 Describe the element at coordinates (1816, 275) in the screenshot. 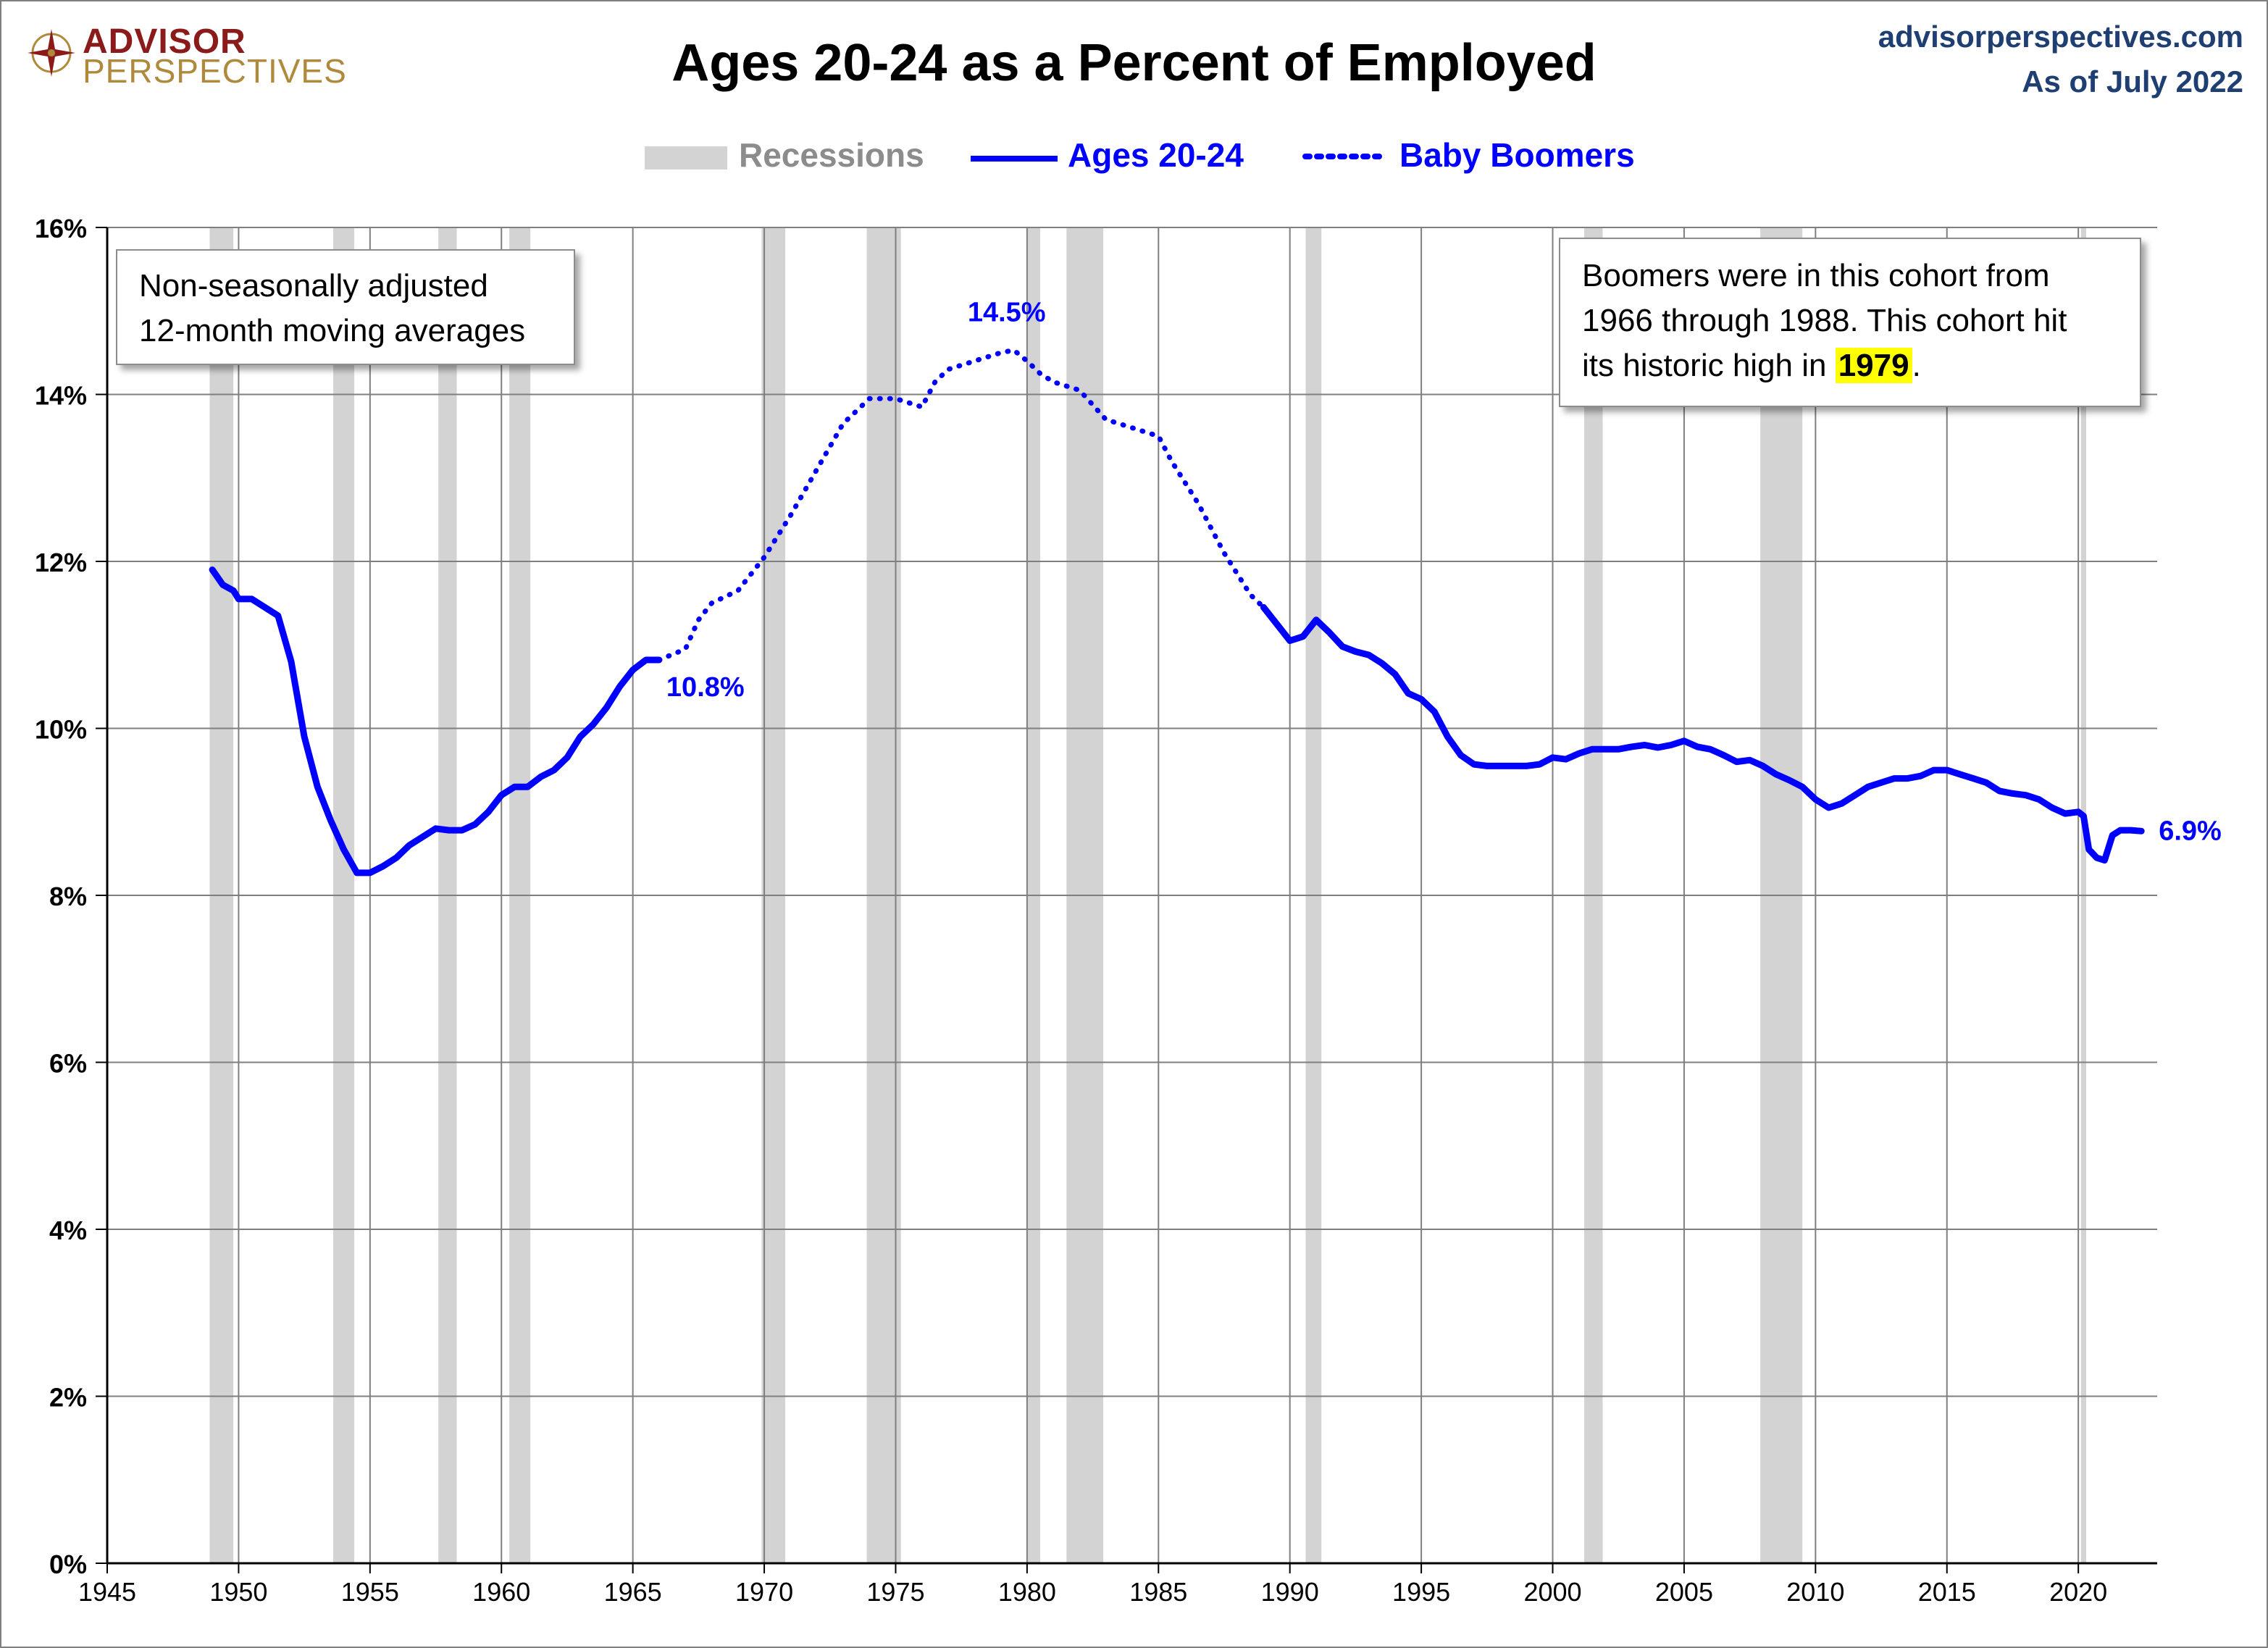

I see `boomer-note-line1: Boomers were in this cohort from` at that location.